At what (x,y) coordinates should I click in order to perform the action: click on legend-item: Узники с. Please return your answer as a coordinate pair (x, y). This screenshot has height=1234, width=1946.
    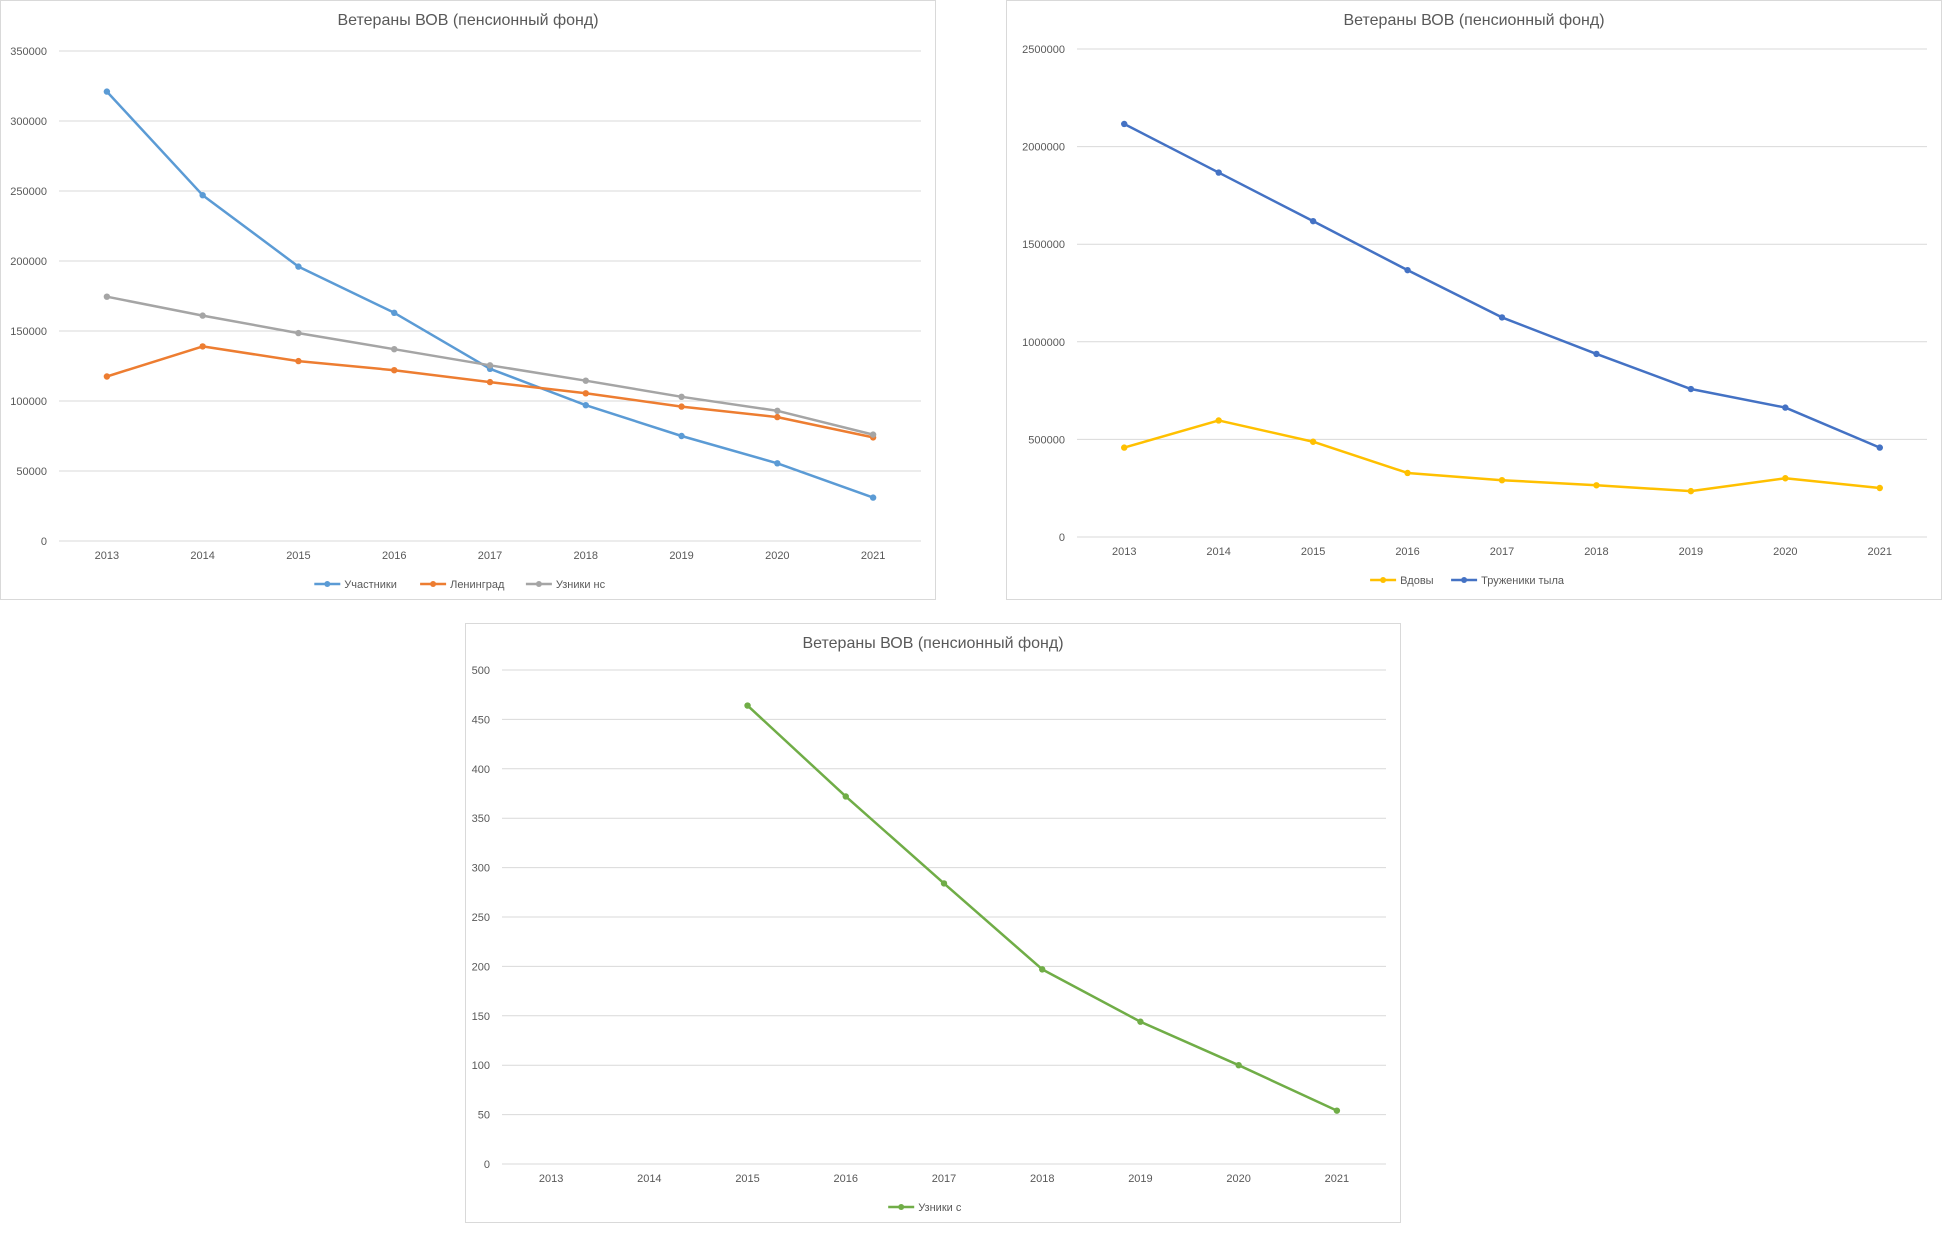
    Looking at the image, I should click on (925, 1208).